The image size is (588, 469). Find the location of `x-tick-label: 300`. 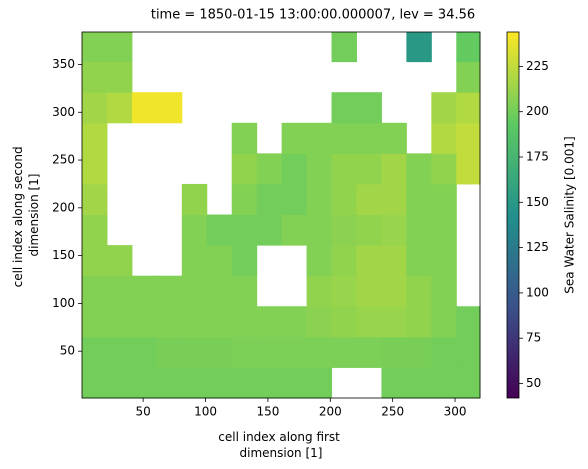

x-tick-label: 300 is located at coordinates (455, 412).